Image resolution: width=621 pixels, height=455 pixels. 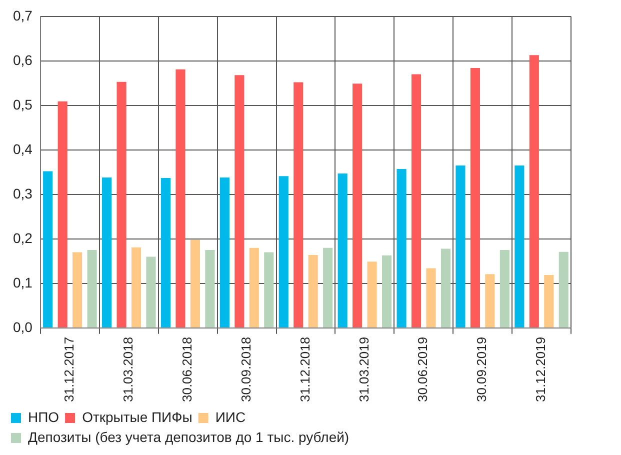 I want to click on y-tick-label: 0,0, so click(x=22, y=326).